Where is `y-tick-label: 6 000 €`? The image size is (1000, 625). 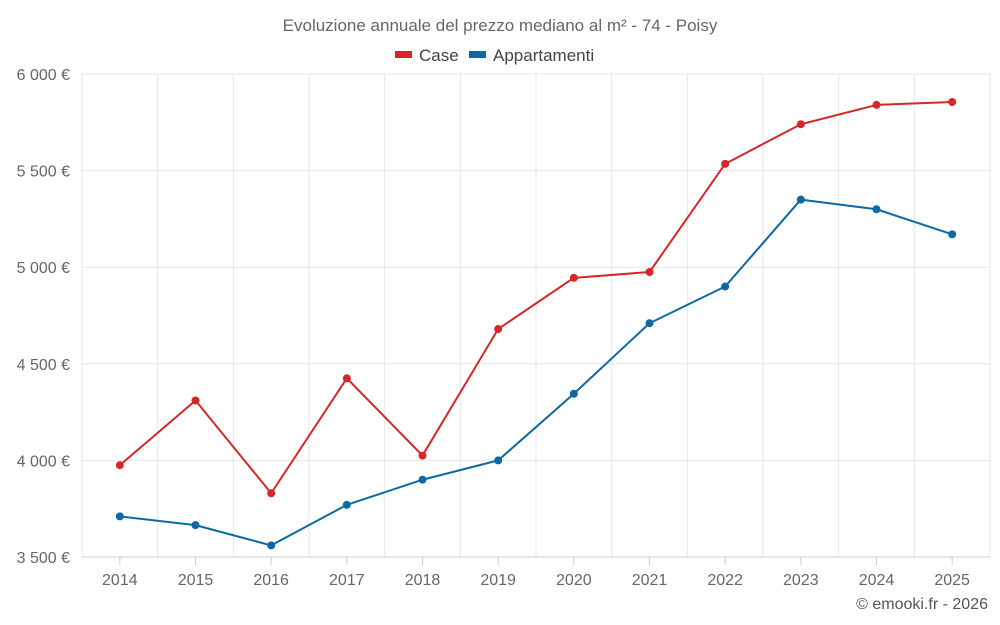 y-tick-label: 6 000 € is located at coordinates (43, 75).